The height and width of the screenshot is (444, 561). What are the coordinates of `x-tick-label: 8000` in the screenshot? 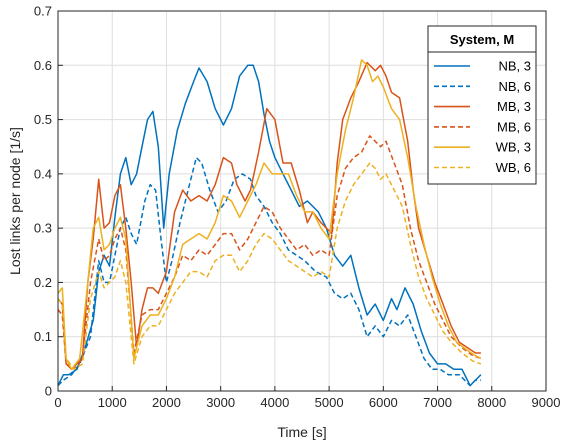 It's located at (491, 402).